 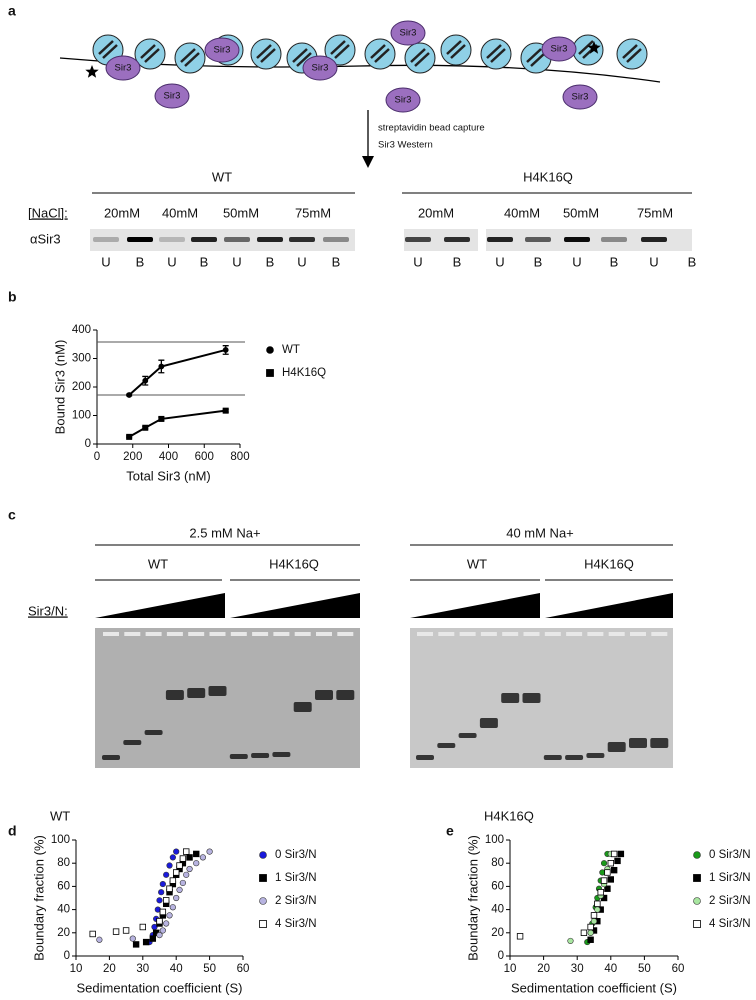 What do you see at coordinates (296, 924) in the screenshot?
I see `legend-label: 4 Sir3/N` at bounding box center [296, 924].